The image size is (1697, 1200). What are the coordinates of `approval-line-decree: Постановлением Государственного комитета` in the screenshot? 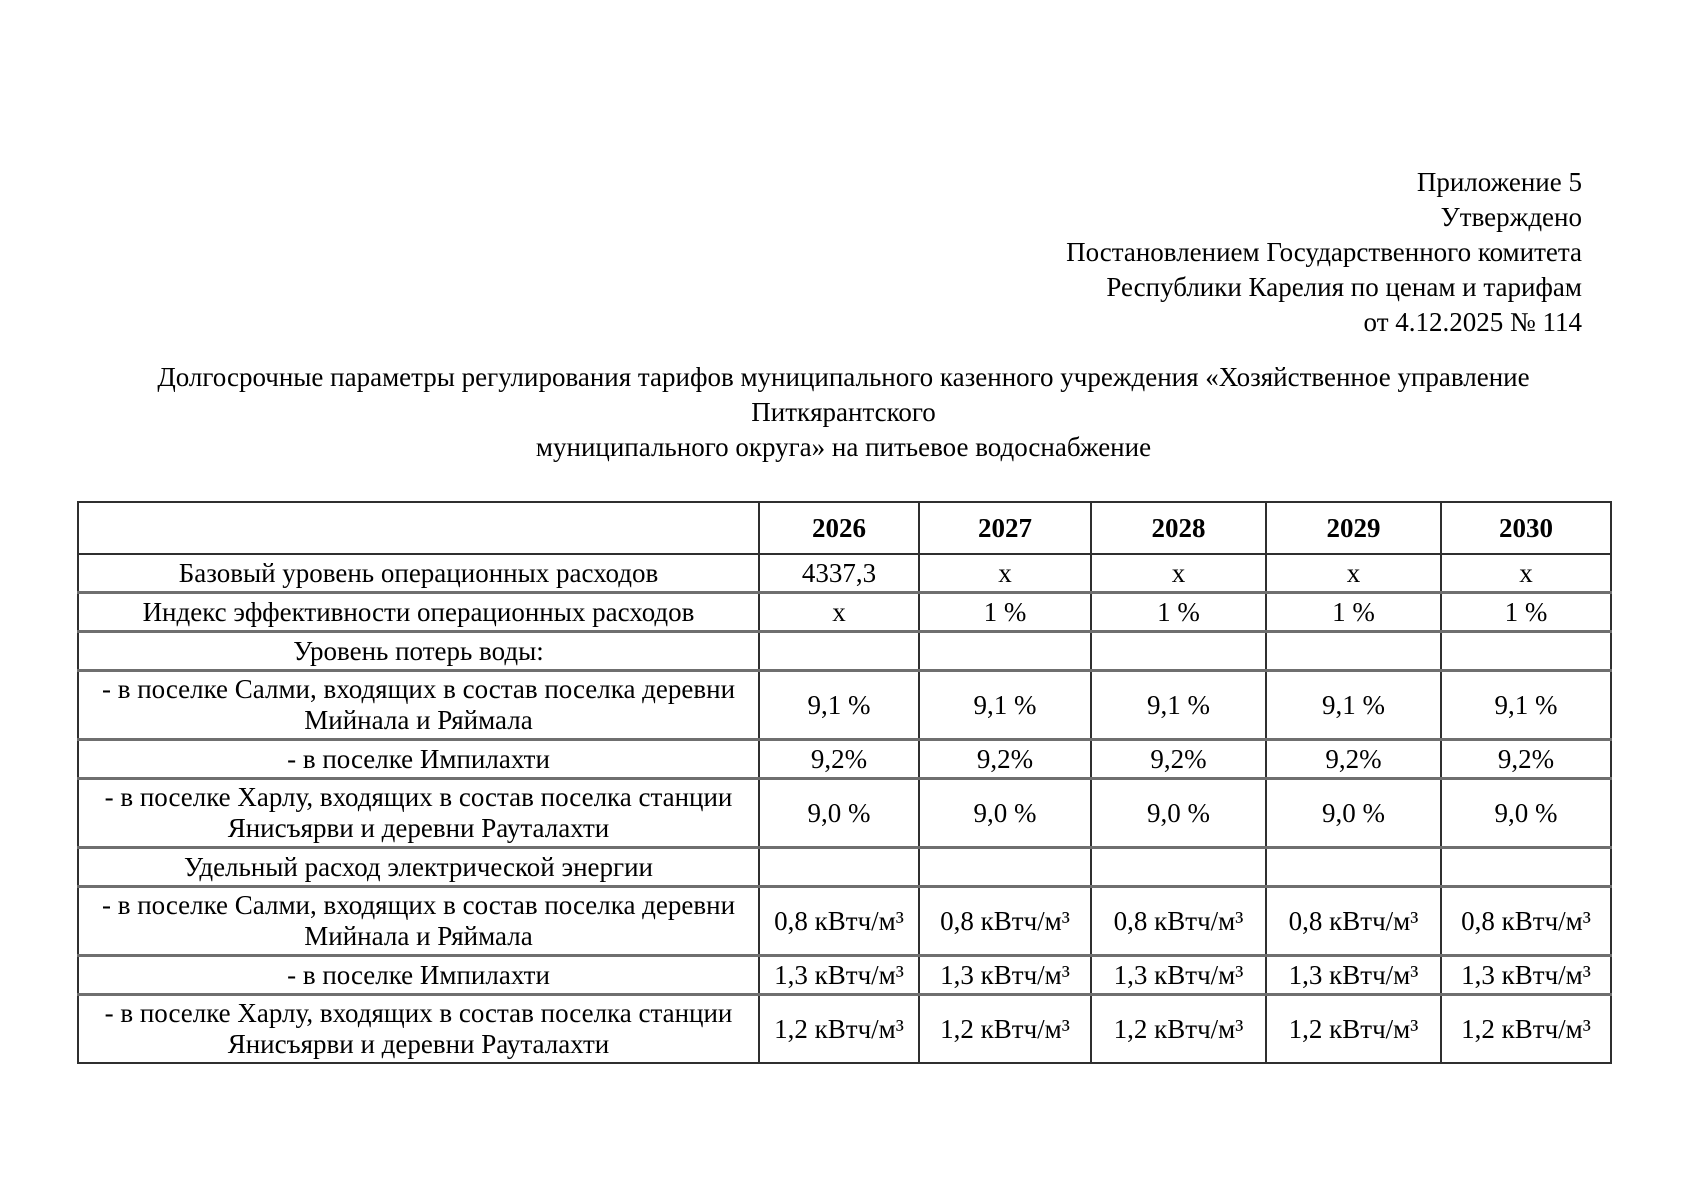 It's located at (1324, 252).